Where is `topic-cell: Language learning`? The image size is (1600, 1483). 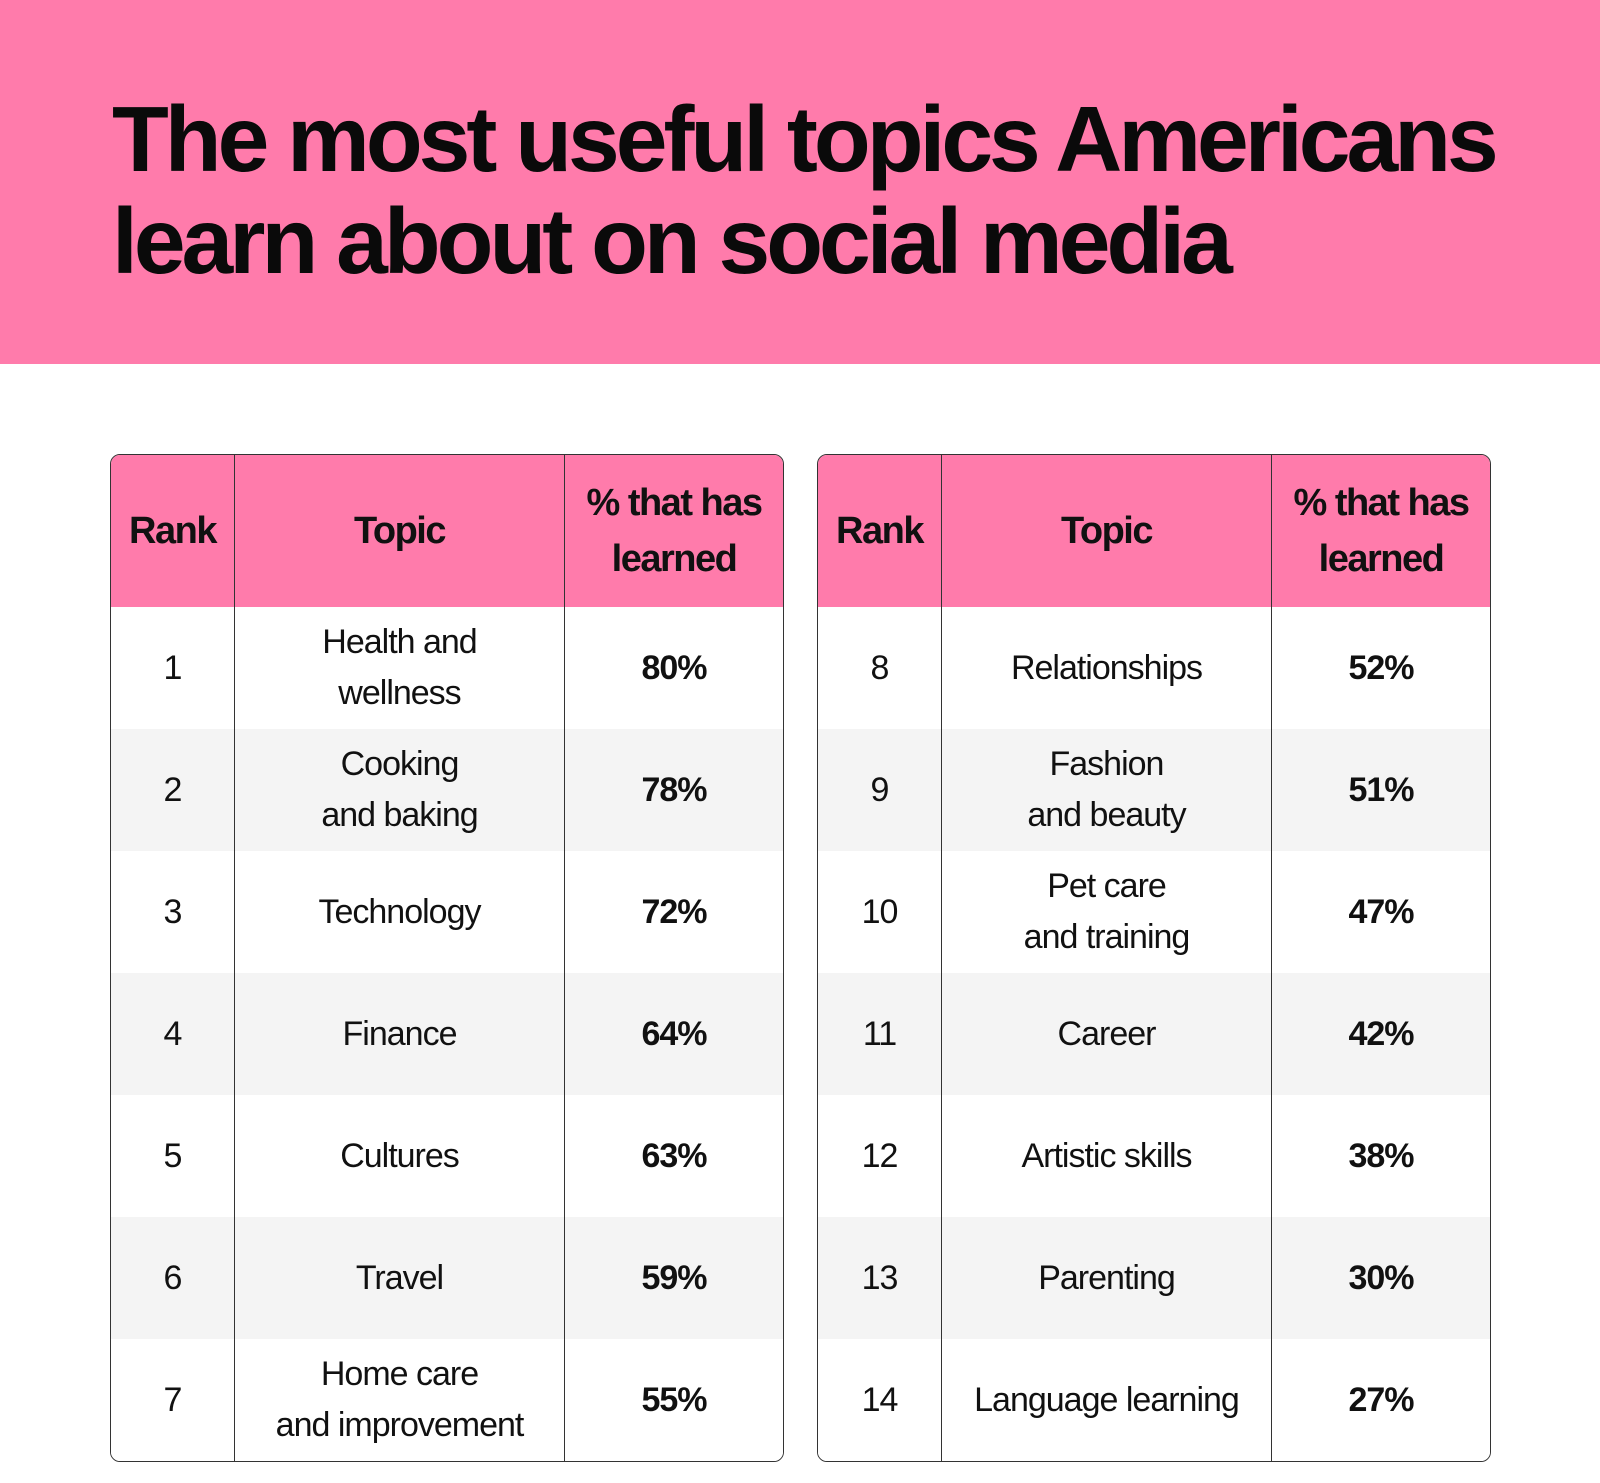 topic-cell: Language learning is located at coordinates (1106, 1400).